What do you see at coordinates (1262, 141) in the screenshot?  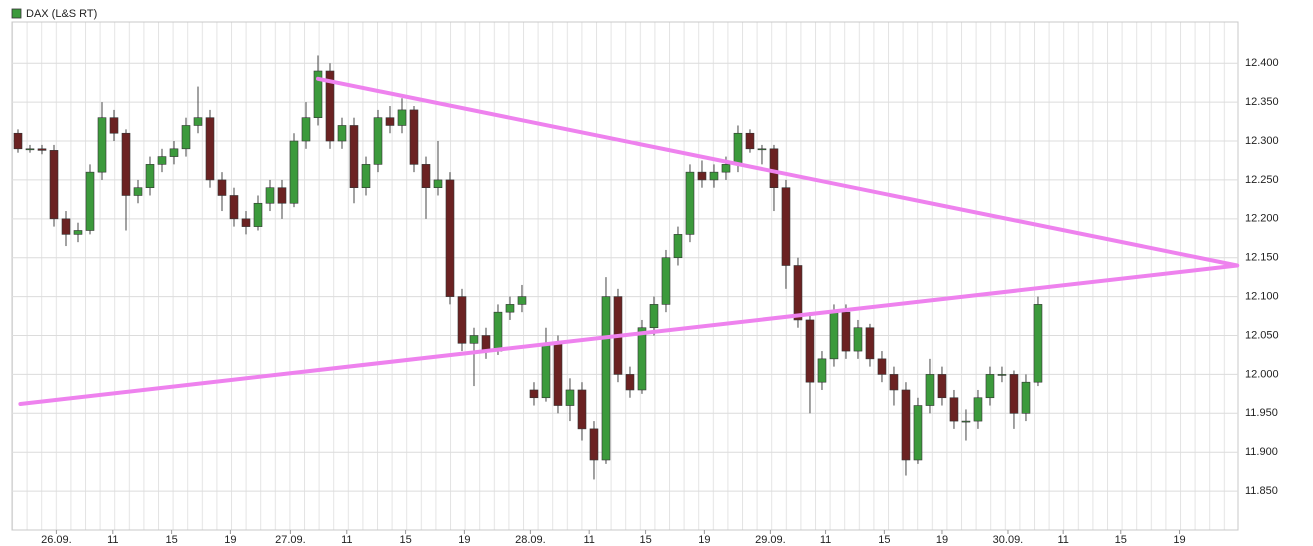 I see `y-tick-label: 12.300` at bounding box center [1262, 141].